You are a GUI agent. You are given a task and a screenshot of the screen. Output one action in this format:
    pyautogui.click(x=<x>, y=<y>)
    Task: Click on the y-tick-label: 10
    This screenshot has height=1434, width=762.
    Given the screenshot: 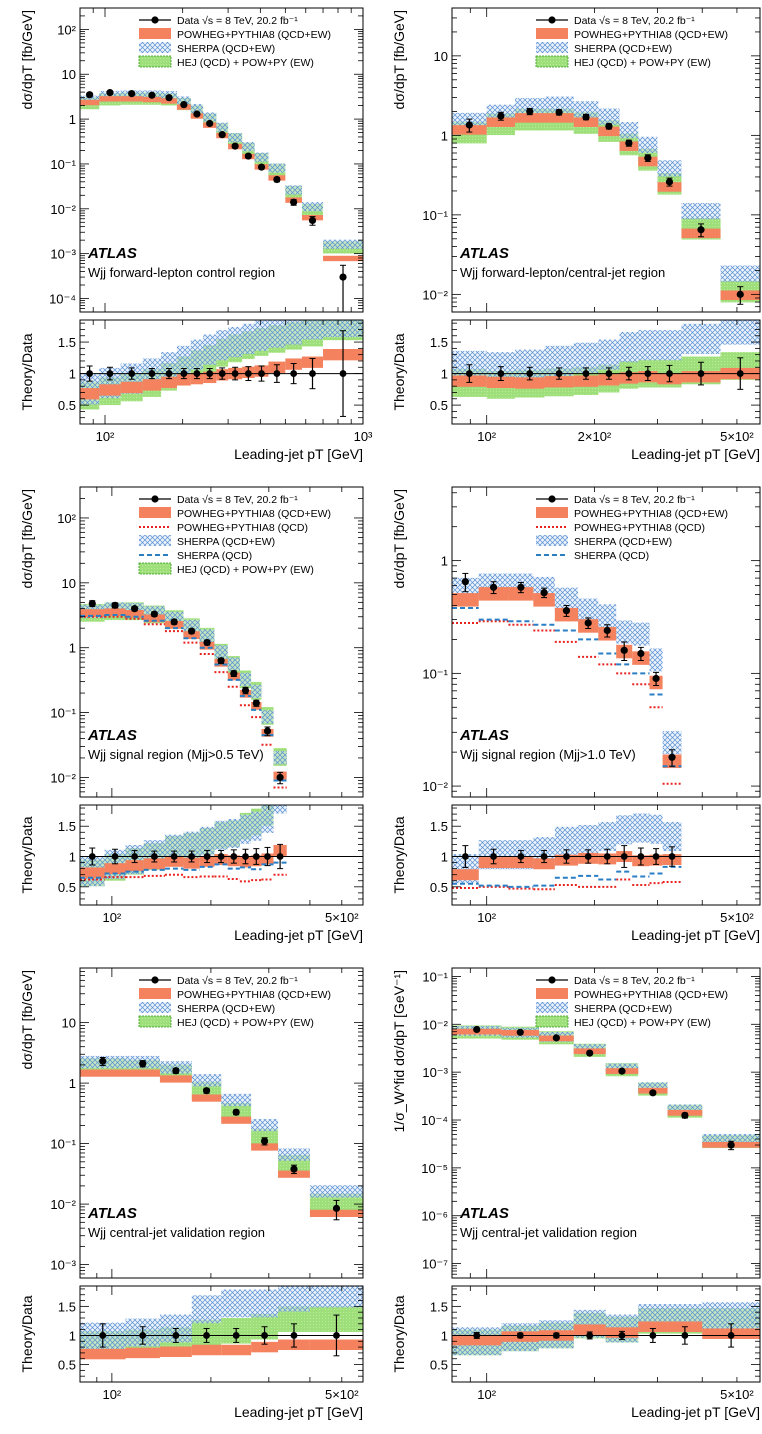 What is the action you would take?
    pyautogui.click(x=69, y=74)
    